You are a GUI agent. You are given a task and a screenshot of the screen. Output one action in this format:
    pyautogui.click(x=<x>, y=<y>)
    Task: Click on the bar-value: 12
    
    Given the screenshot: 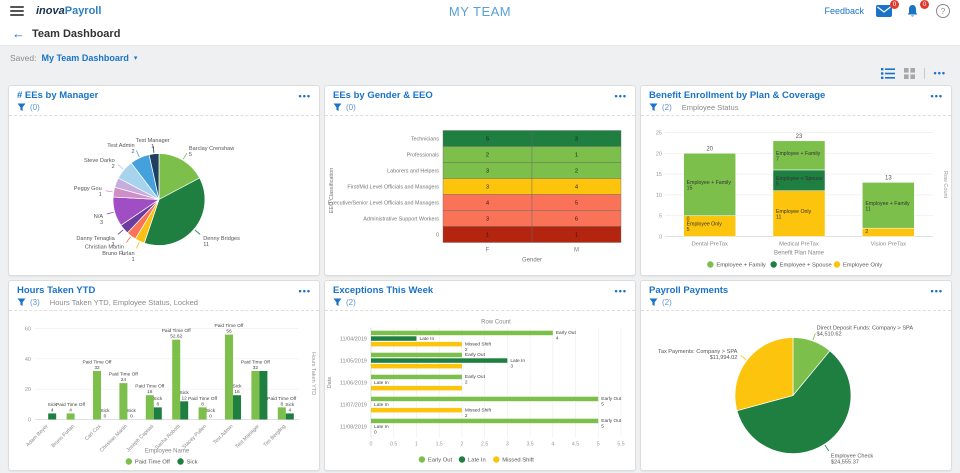 What is the action you would take?
    pyautogui.click(x=185, y=398)
    